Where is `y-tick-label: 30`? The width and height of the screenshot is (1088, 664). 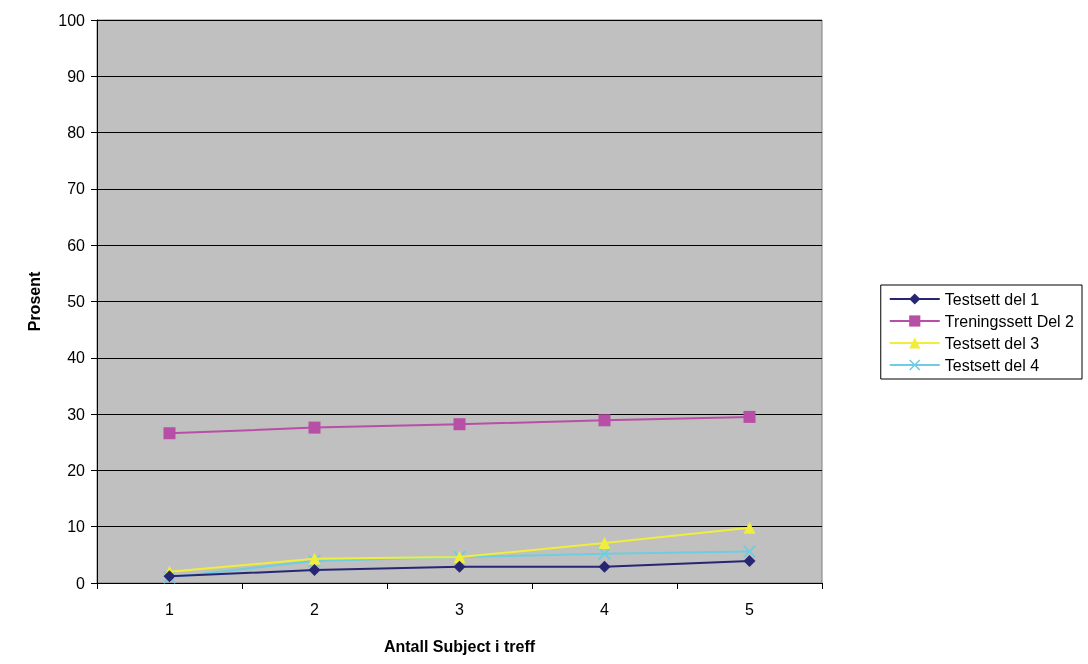
y-tick-label: 30 is located at coordinates (76, 414).